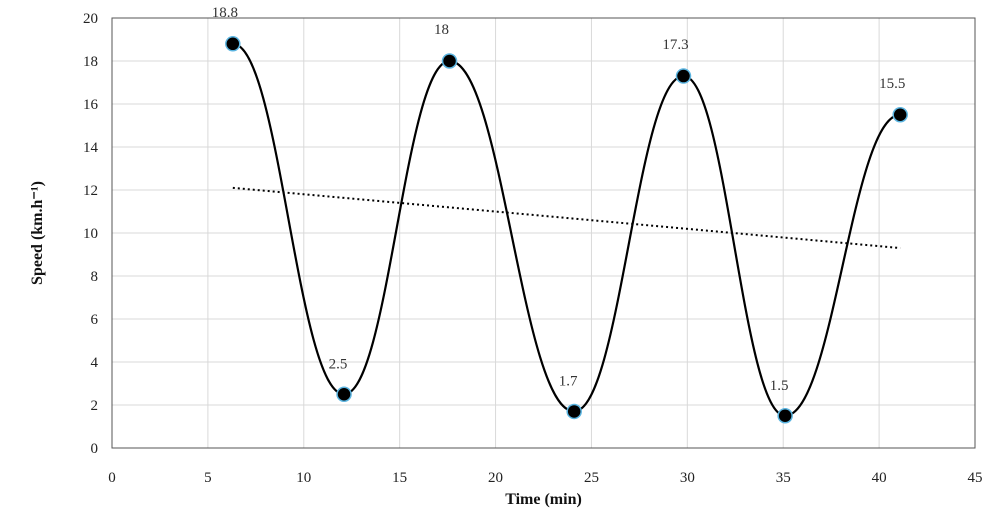 This screenshot has height=521, width=1000. What do you see at coordinates (338, 364) in the screenshot?
I see `data-label: 2.5` at bounding box center [338, 364].